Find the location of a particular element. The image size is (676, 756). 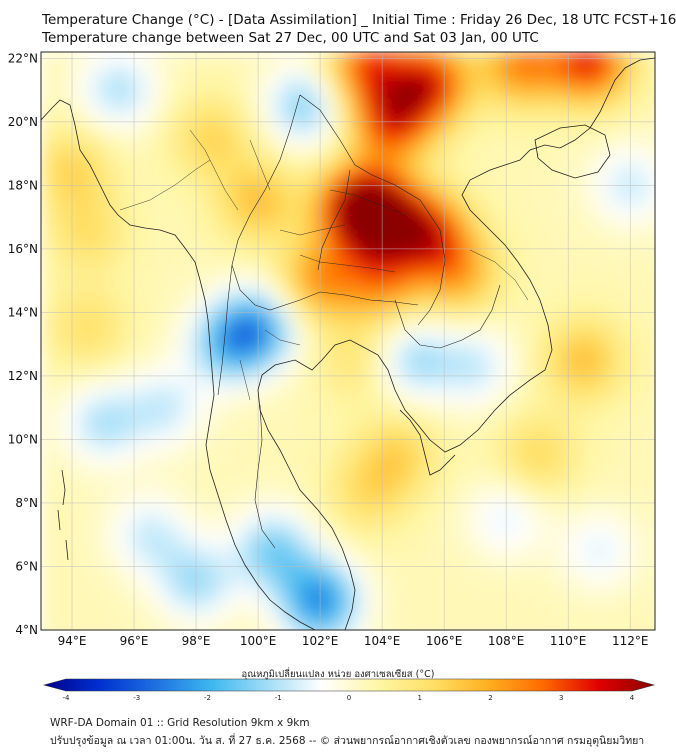

colorbar is located at coordinates (349, 685).